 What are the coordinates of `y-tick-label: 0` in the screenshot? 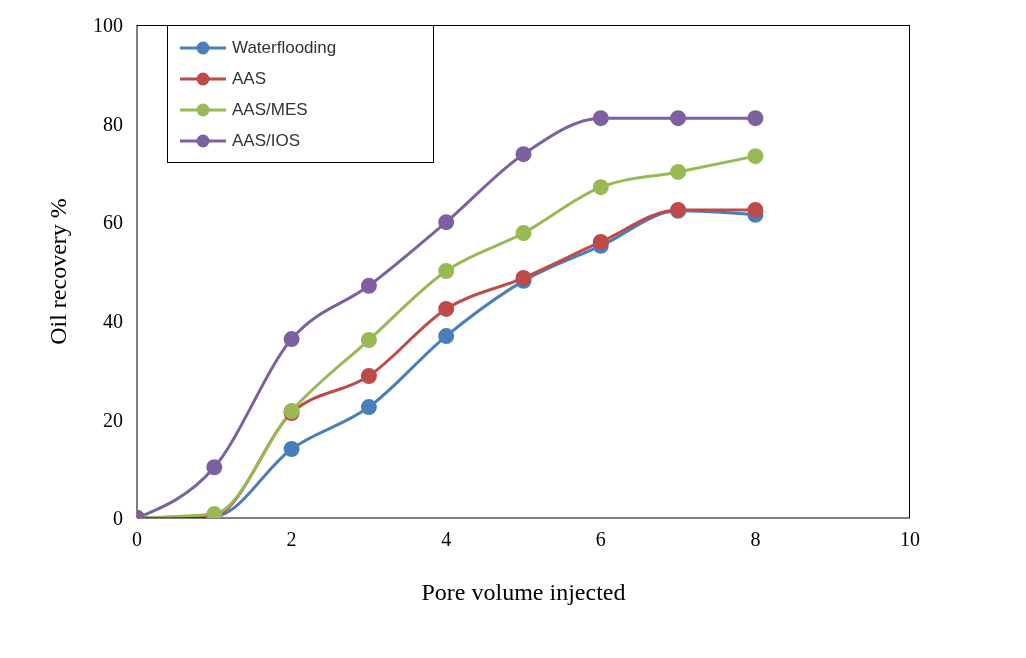 It's located at (118, 518).